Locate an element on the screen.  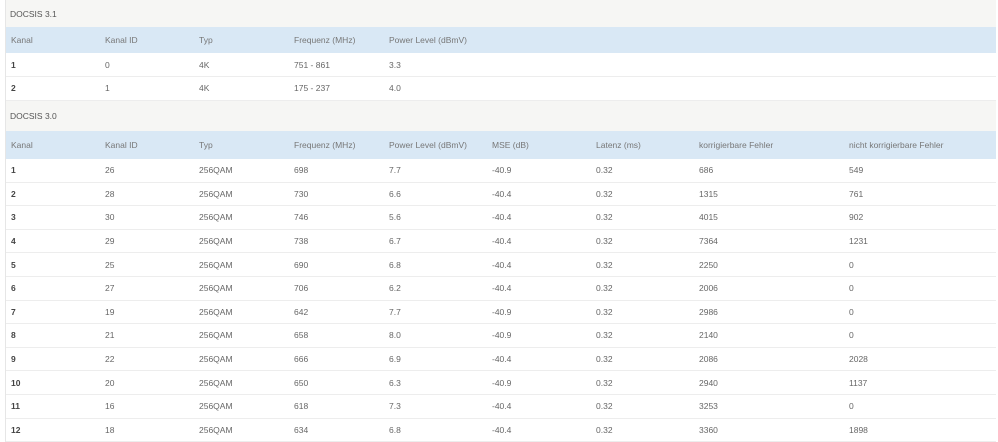
table-cell: 1137 is located at coordinates (920, 383).